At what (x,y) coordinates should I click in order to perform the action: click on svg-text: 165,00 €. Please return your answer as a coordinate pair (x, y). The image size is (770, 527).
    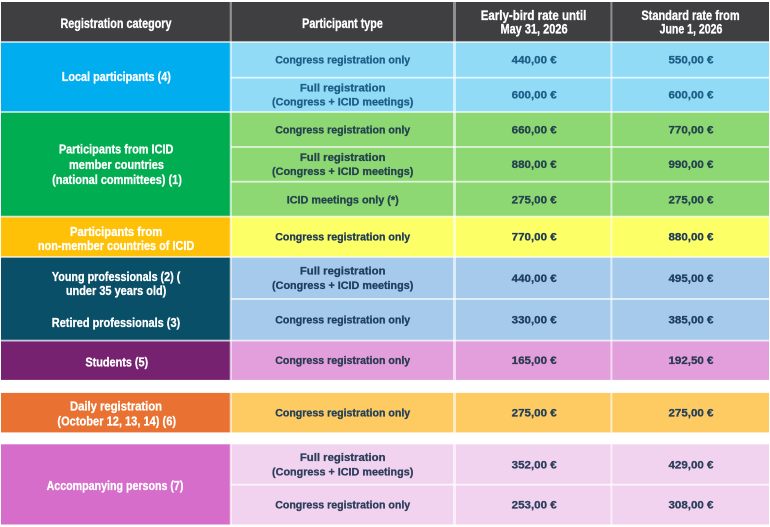
    Looking at the image, I should click on (534, 361).